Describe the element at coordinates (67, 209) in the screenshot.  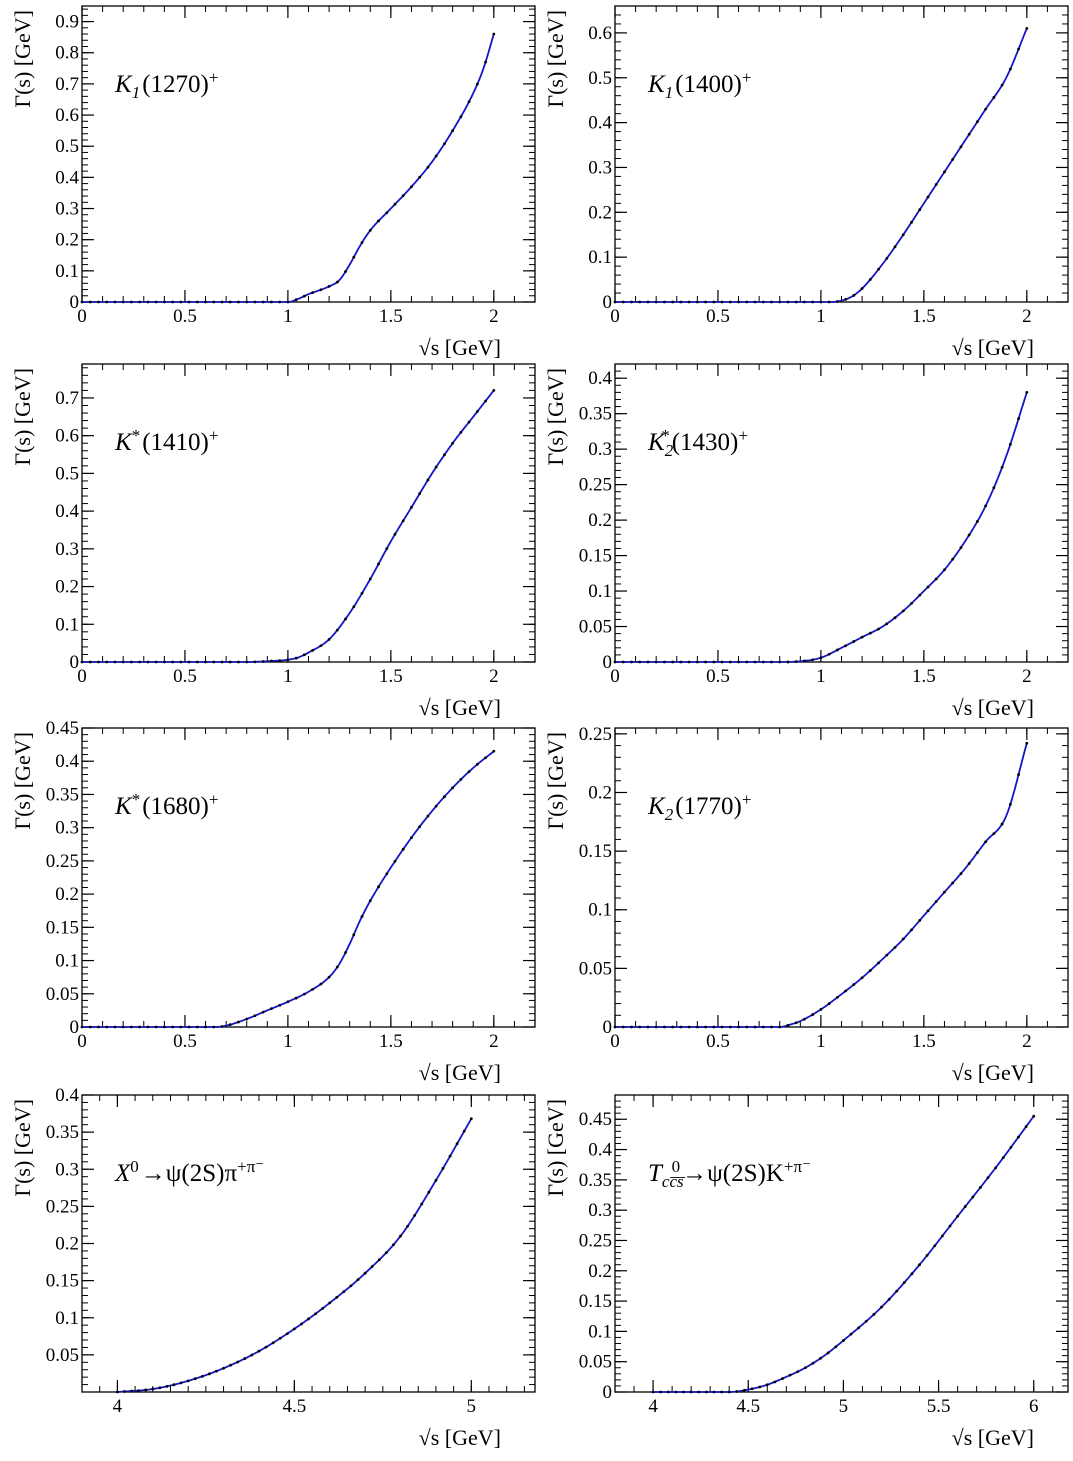
I see `y-tick-label: 0.3` at that location.